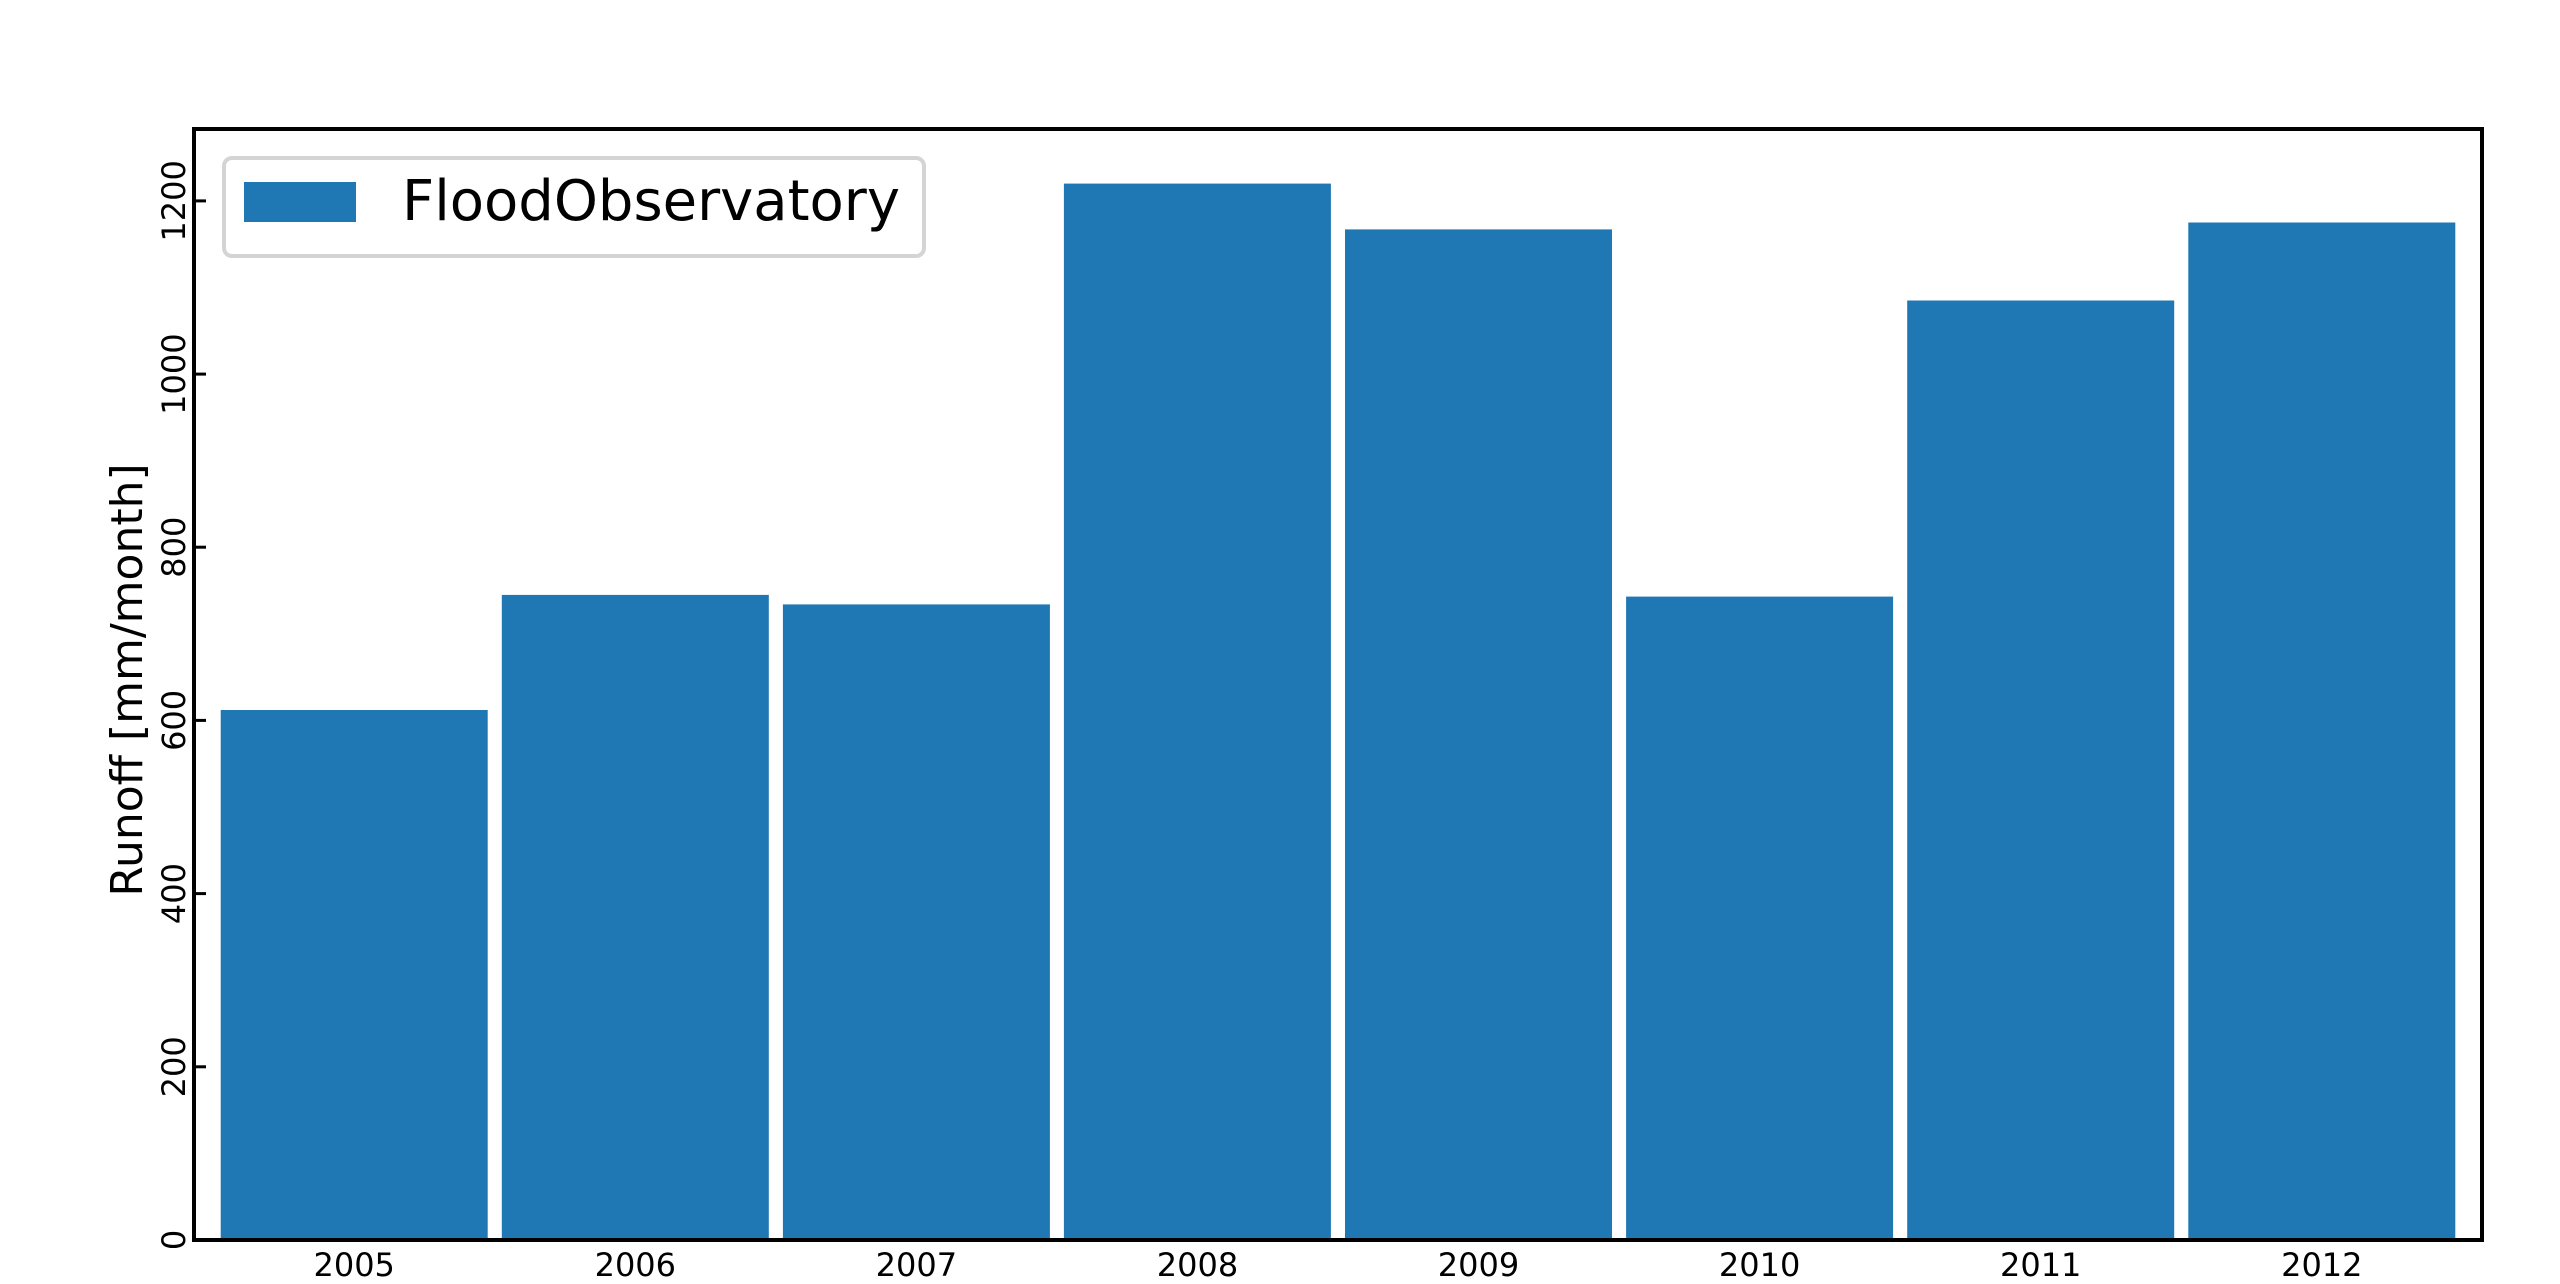  Describe the element at coordinates (2041, 770) in the screenshot. I see `bar-2011` at that location.